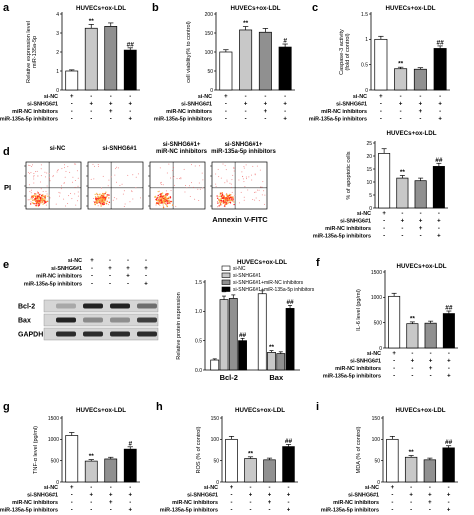 The image size is (474, 515). What do you see at coordinates (57, 483) in the screenshot?
I see `y-tick-label: 0` at bounding box center [57, 483].